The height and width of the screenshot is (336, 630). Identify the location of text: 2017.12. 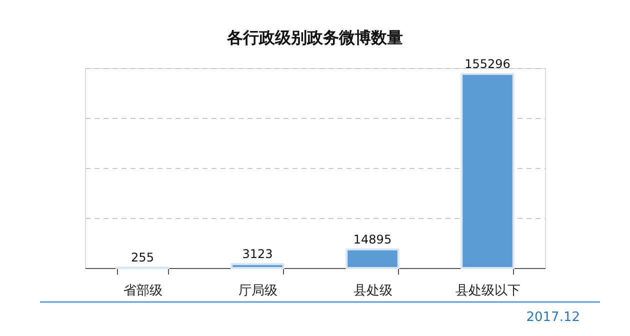
(553, 317).